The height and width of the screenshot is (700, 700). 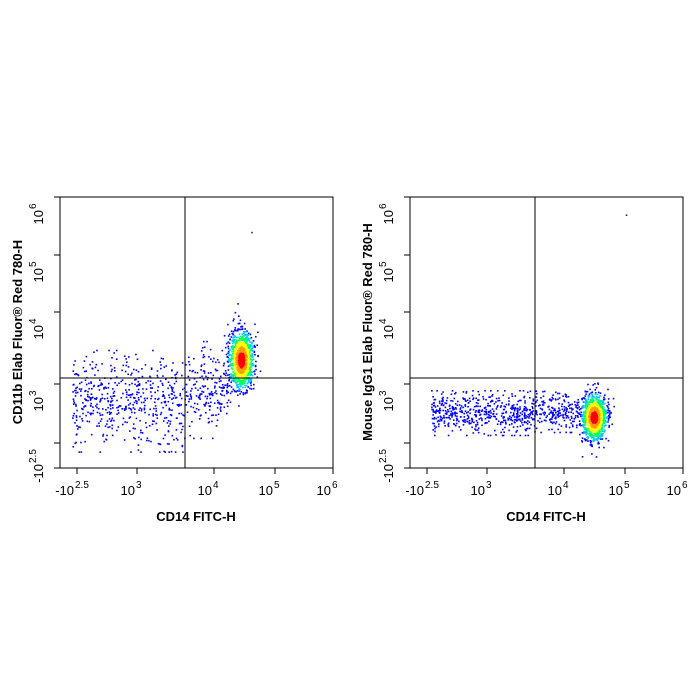 What do you see at coordinates (545, 516) in the screenshot?
I see `x-axis-label: CD14 FITC-H` at bounding box center [545, 516].